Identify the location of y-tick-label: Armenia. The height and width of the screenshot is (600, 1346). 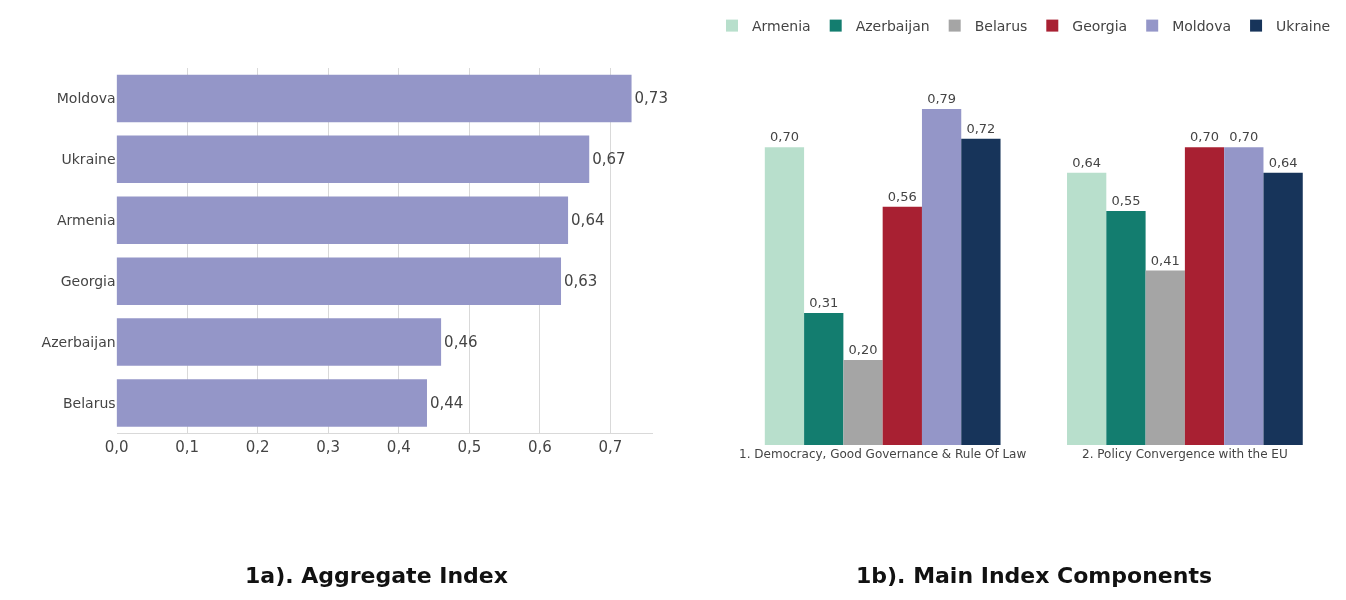
(86, 220).